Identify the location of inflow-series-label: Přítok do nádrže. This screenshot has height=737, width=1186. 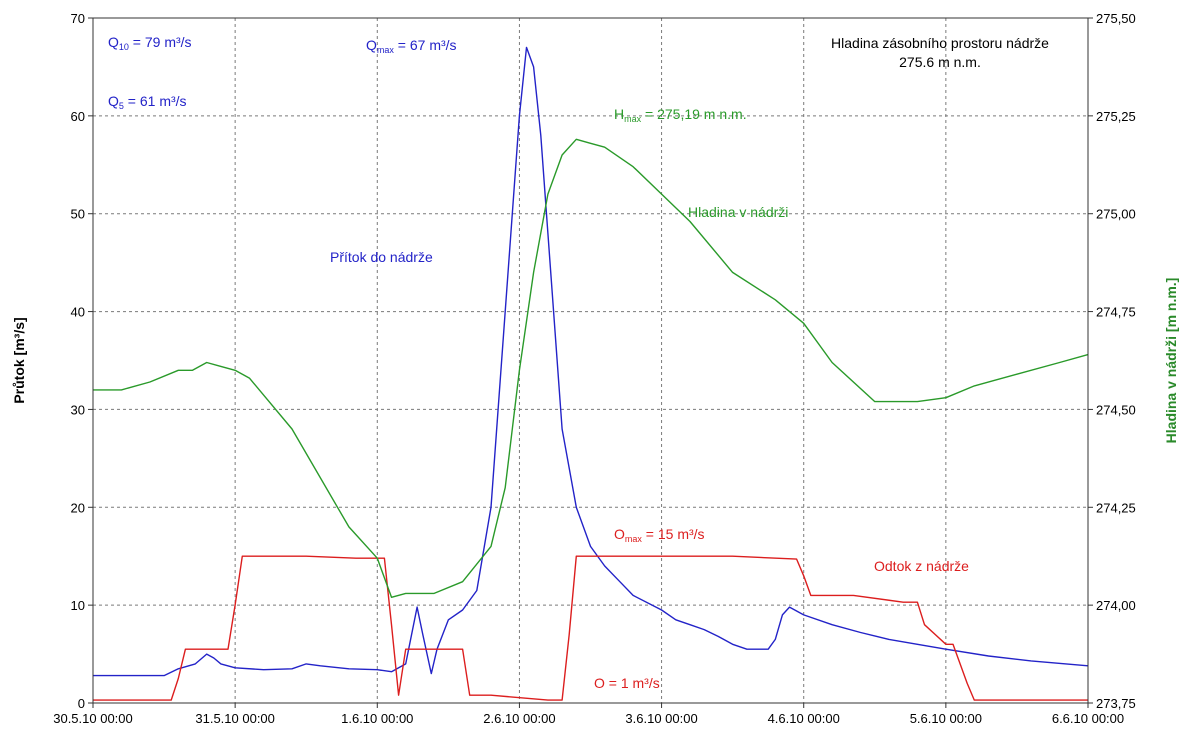
(381, 257).